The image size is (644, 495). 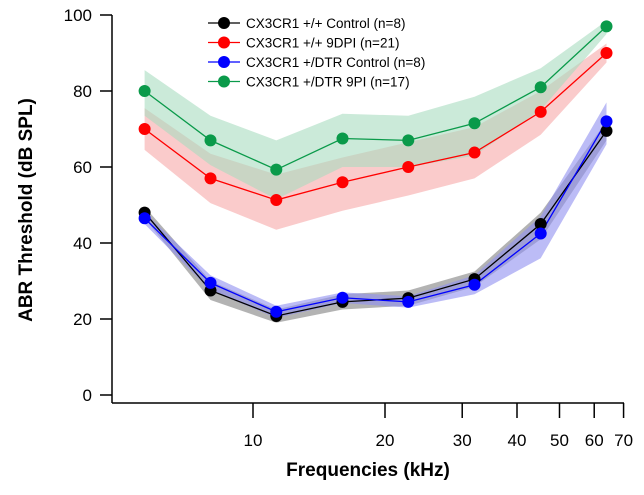 I want to click on x-tick-label: 50, so click(x=559, y=440).